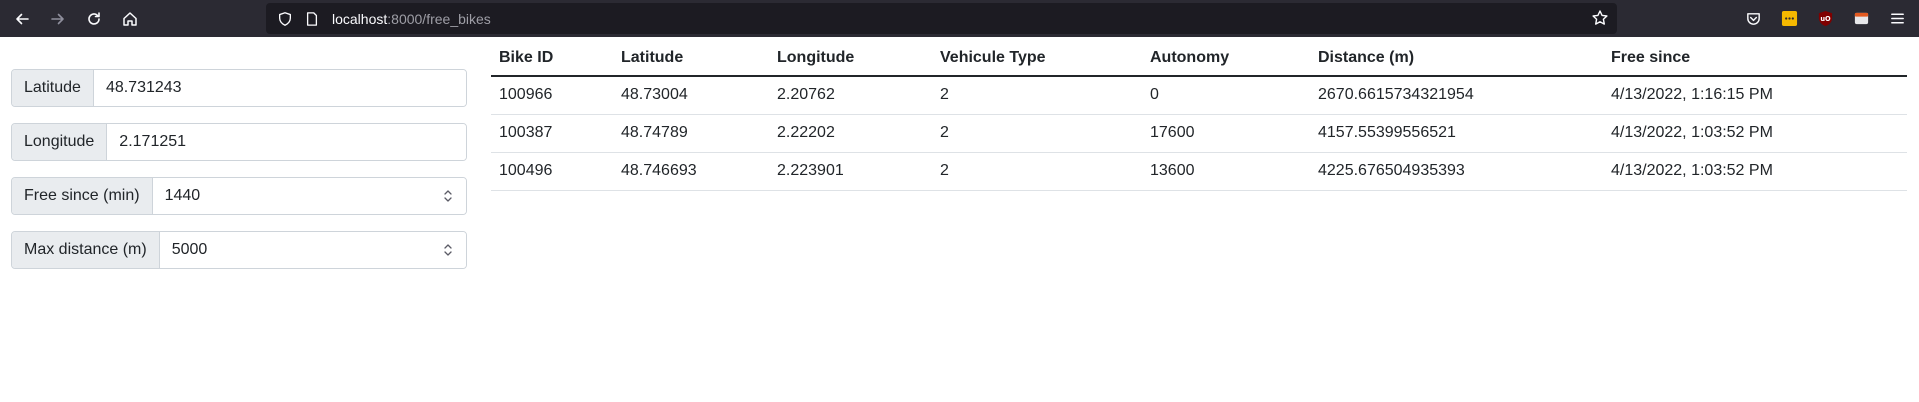 The image size is (1919, 402). Describe the element at coordinates (1037, 58) in the screenshot. I see `header-vehicule-type: Vehicule Type` at that location.